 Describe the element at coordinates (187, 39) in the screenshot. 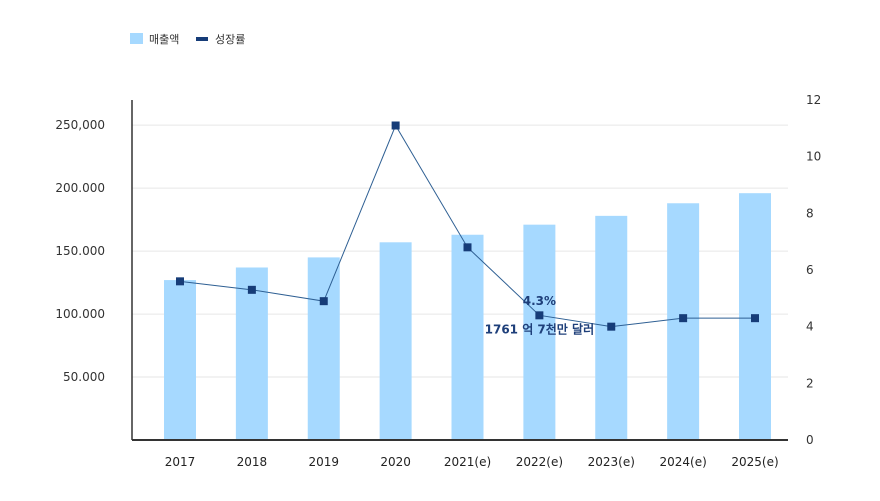

I see `legend: 매출액 성장률` at that location.